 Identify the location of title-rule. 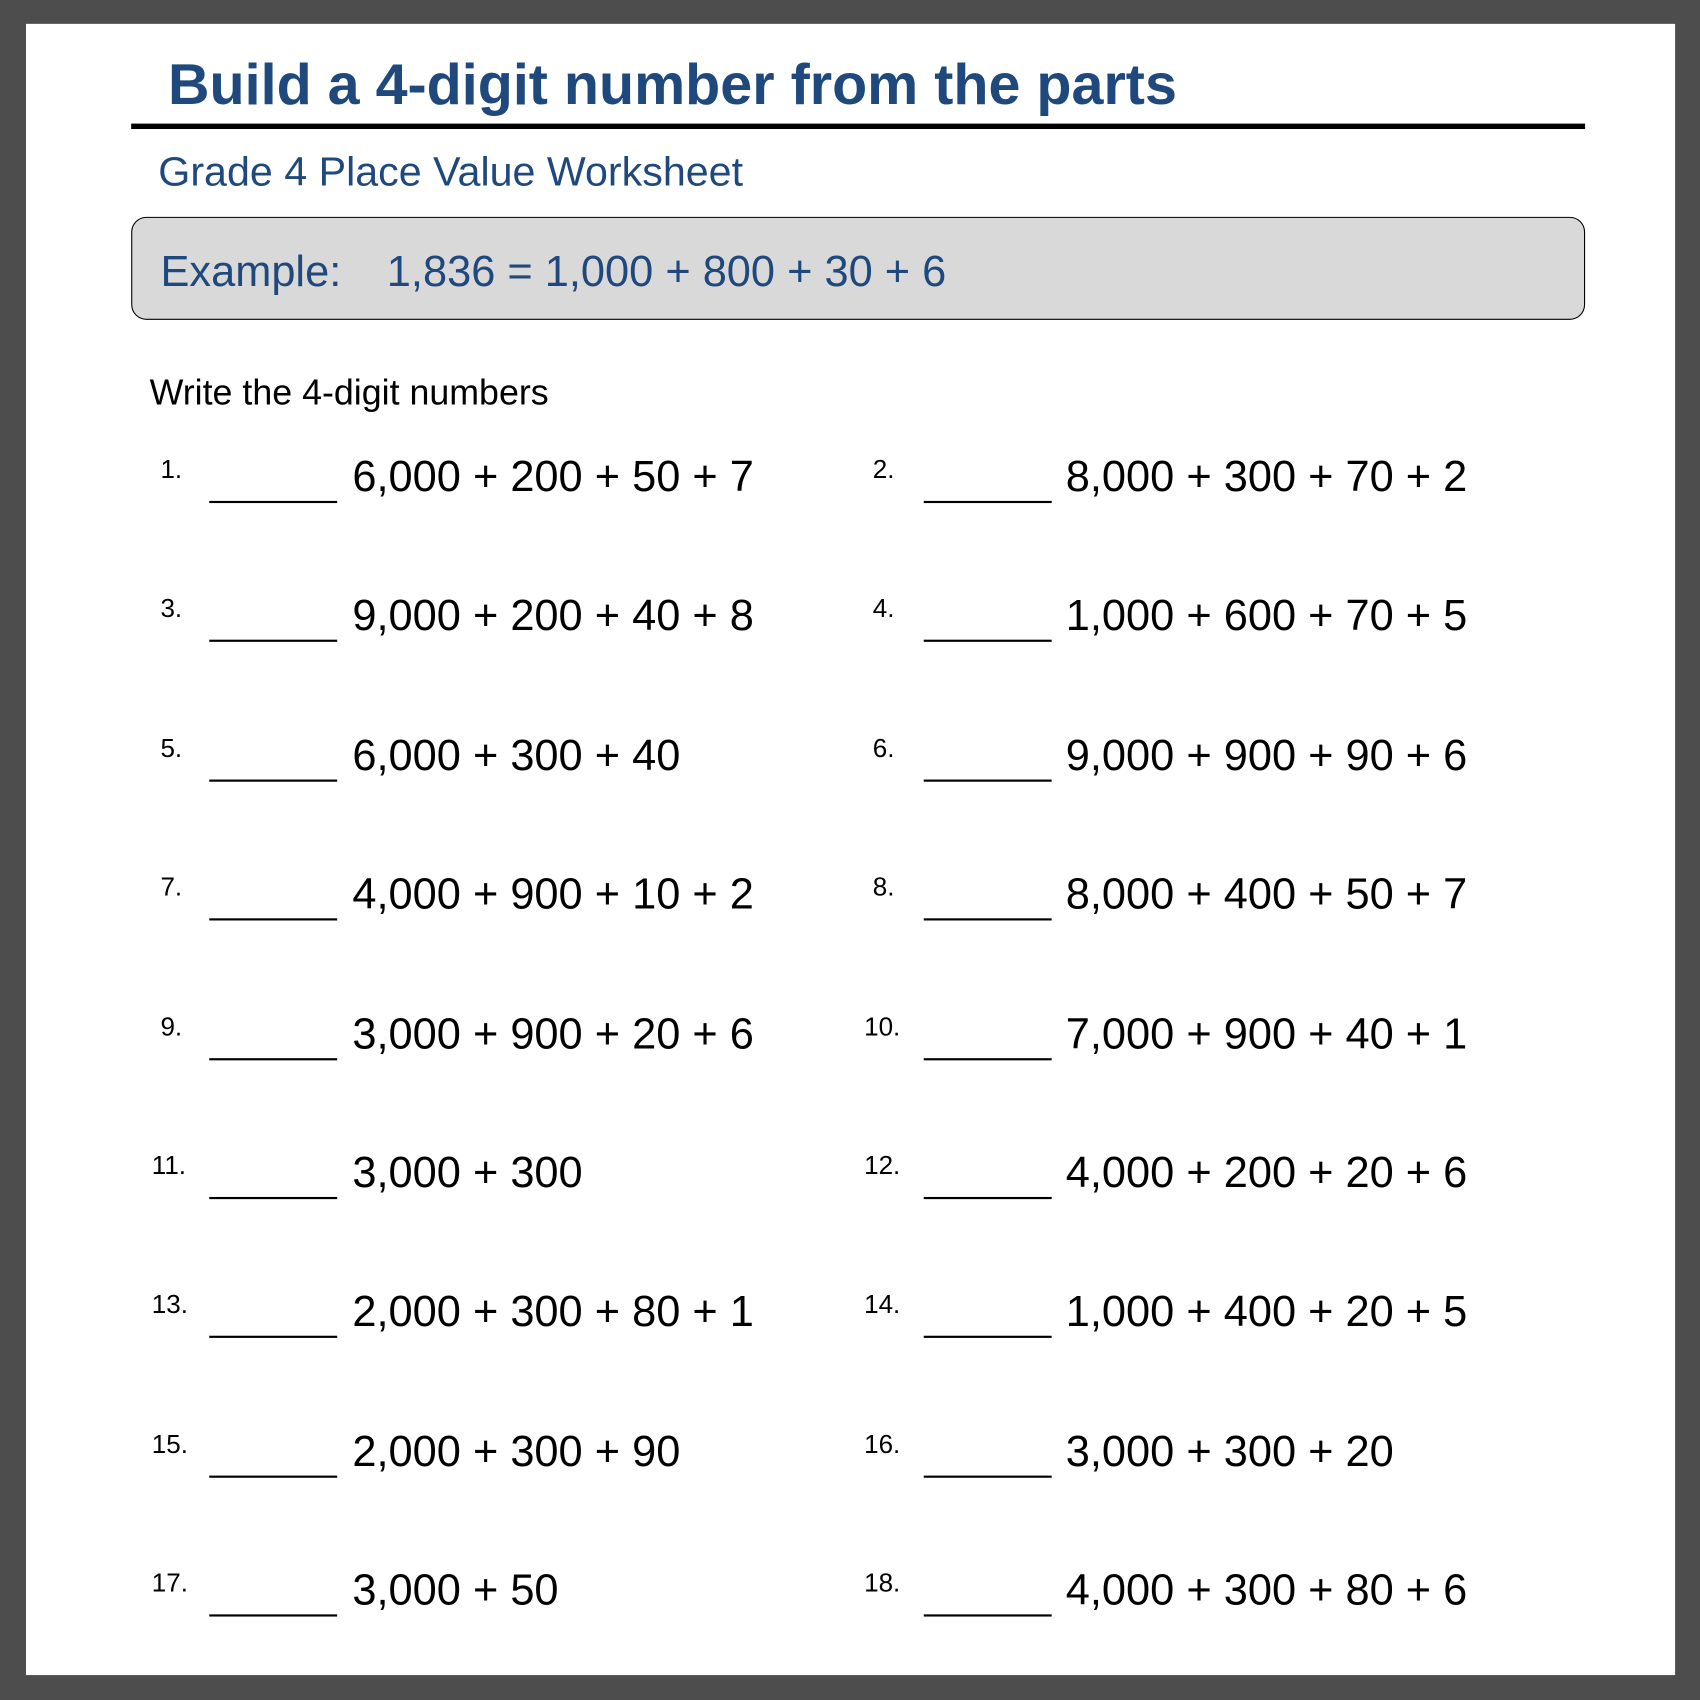
(858, 126).